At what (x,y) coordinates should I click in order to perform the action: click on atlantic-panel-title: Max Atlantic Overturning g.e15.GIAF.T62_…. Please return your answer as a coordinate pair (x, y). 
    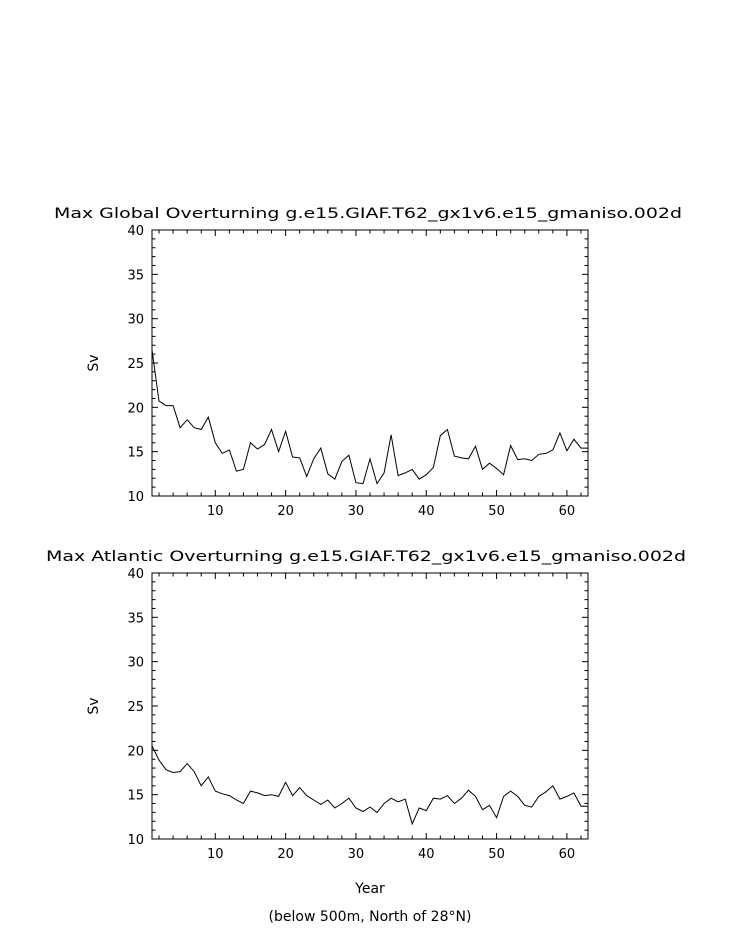
    Looking at the image, I should click on (366, 557).